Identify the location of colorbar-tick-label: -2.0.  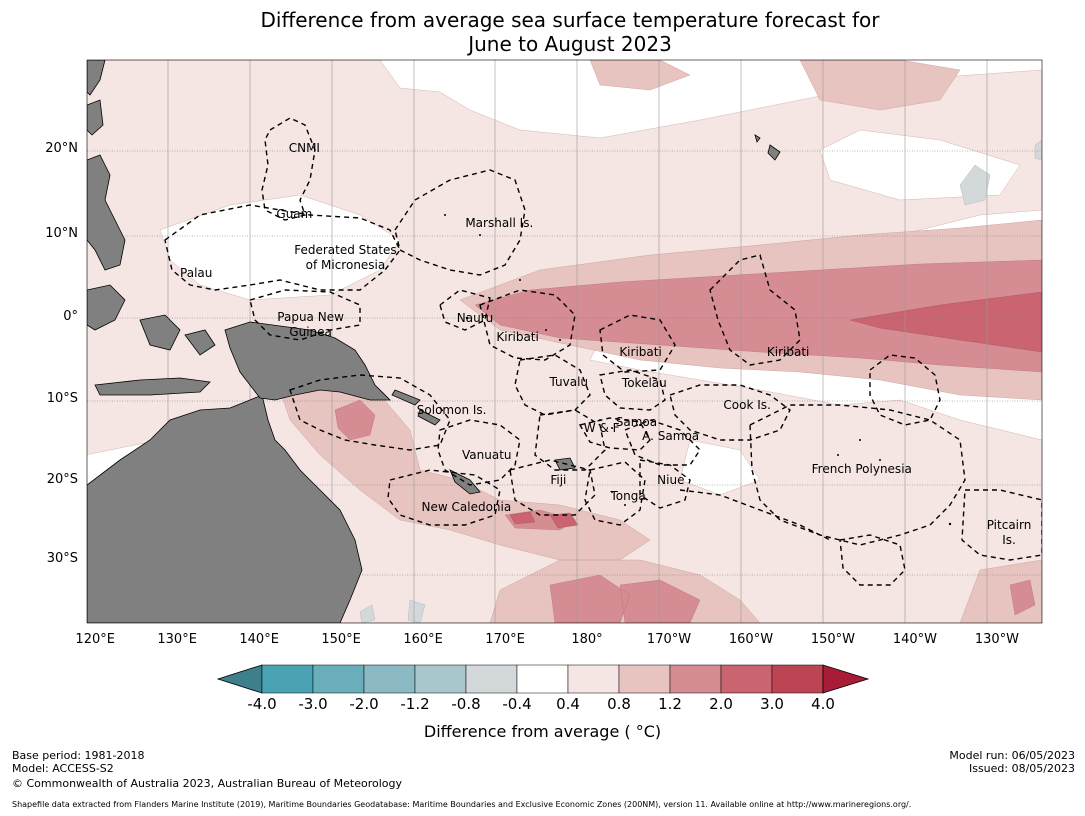
(364, 704).